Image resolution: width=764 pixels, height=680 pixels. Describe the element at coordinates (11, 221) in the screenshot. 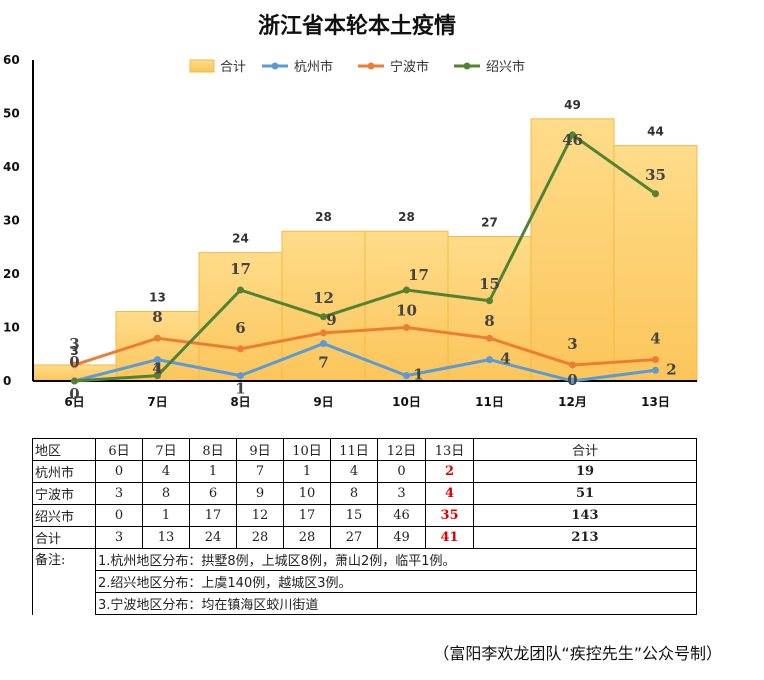

I see `y-tick-label: 30` at that location.